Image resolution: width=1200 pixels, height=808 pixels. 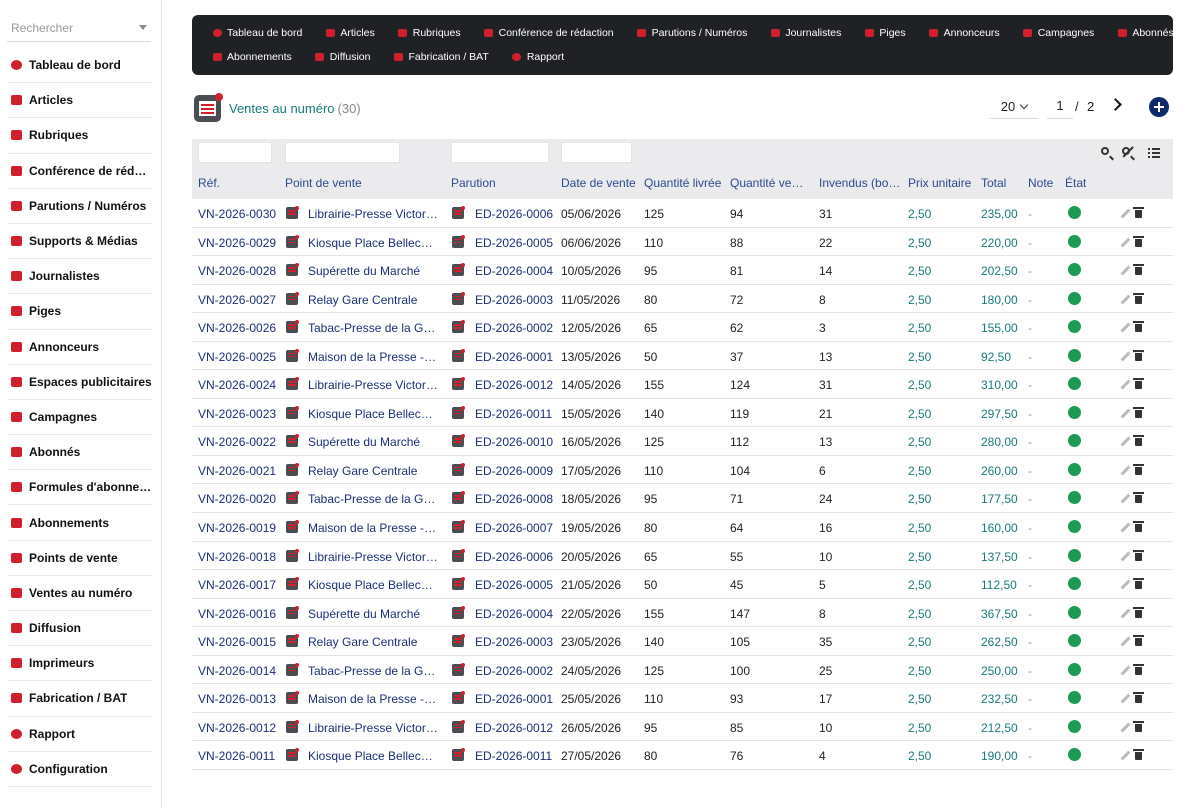 What do you see at coordinates (79, 382) in the screenshot?
I see `sidebar-item-espaces-publicitaires: Espaces publicitaires` at bounding box center [79, 382].